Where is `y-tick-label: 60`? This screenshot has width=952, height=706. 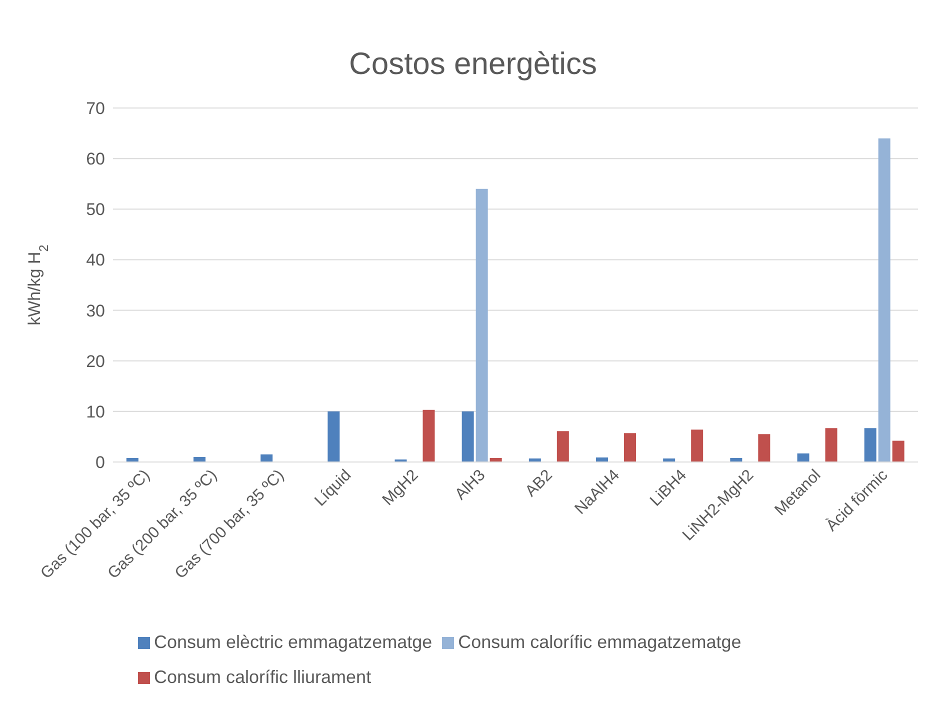 y-tick-label: 60 is located at coordinates (95, 159).